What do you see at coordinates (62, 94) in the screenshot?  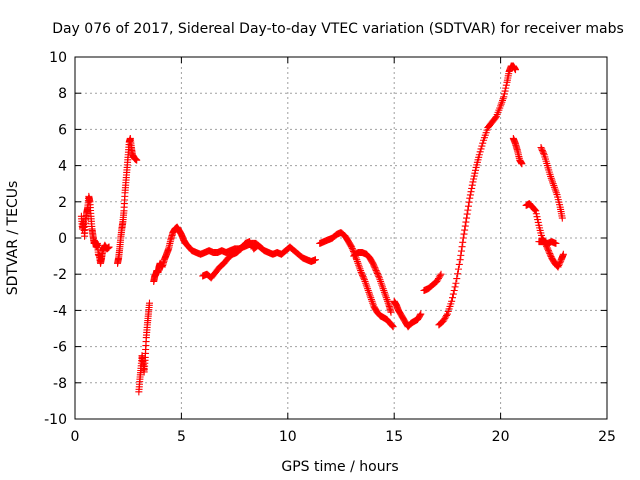 I see `y-tick-label: 8` at bounding box center [62, 94].